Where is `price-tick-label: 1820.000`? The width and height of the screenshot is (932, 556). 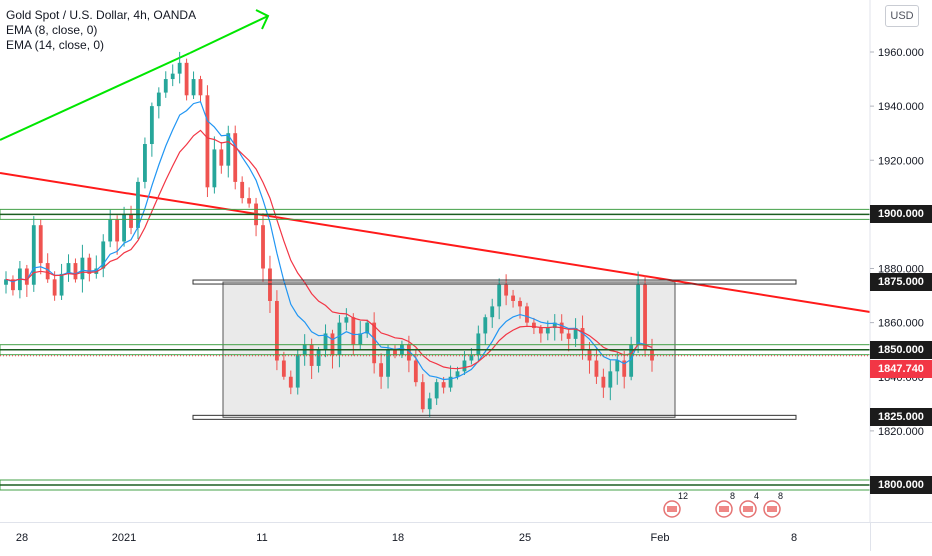 price-tick-label: 1820.000 is located at coordinates (901, 432).